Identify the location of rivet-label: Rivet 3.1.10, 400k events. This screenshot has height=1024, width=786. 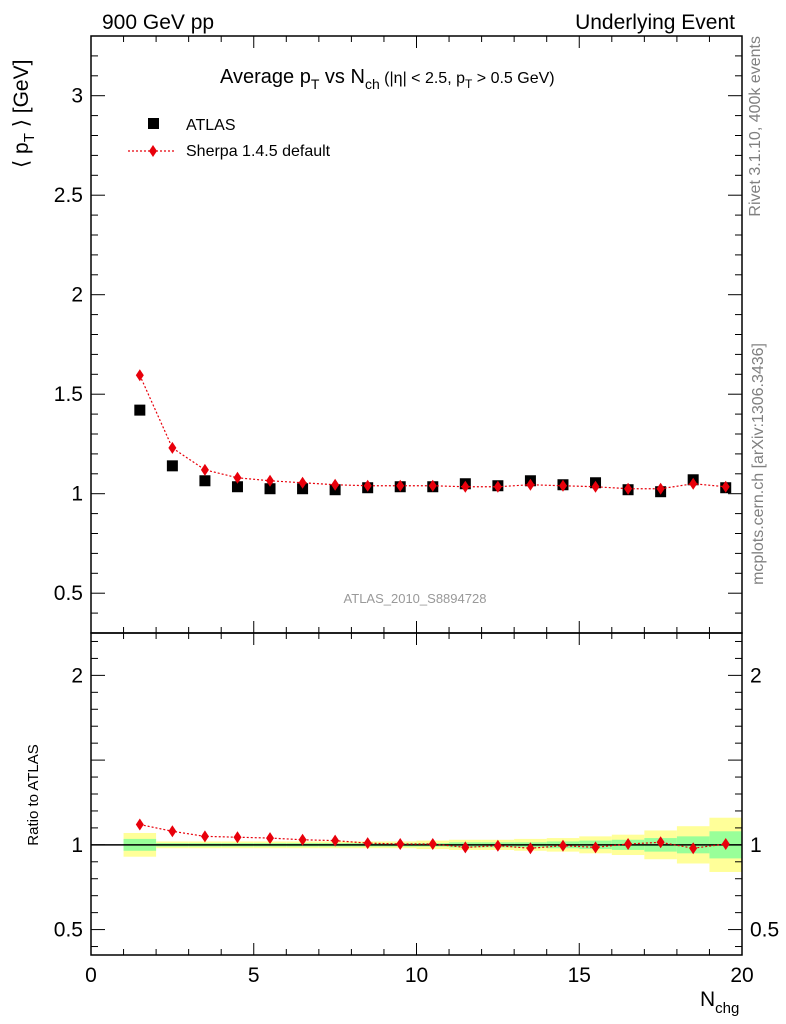
(755, 126).